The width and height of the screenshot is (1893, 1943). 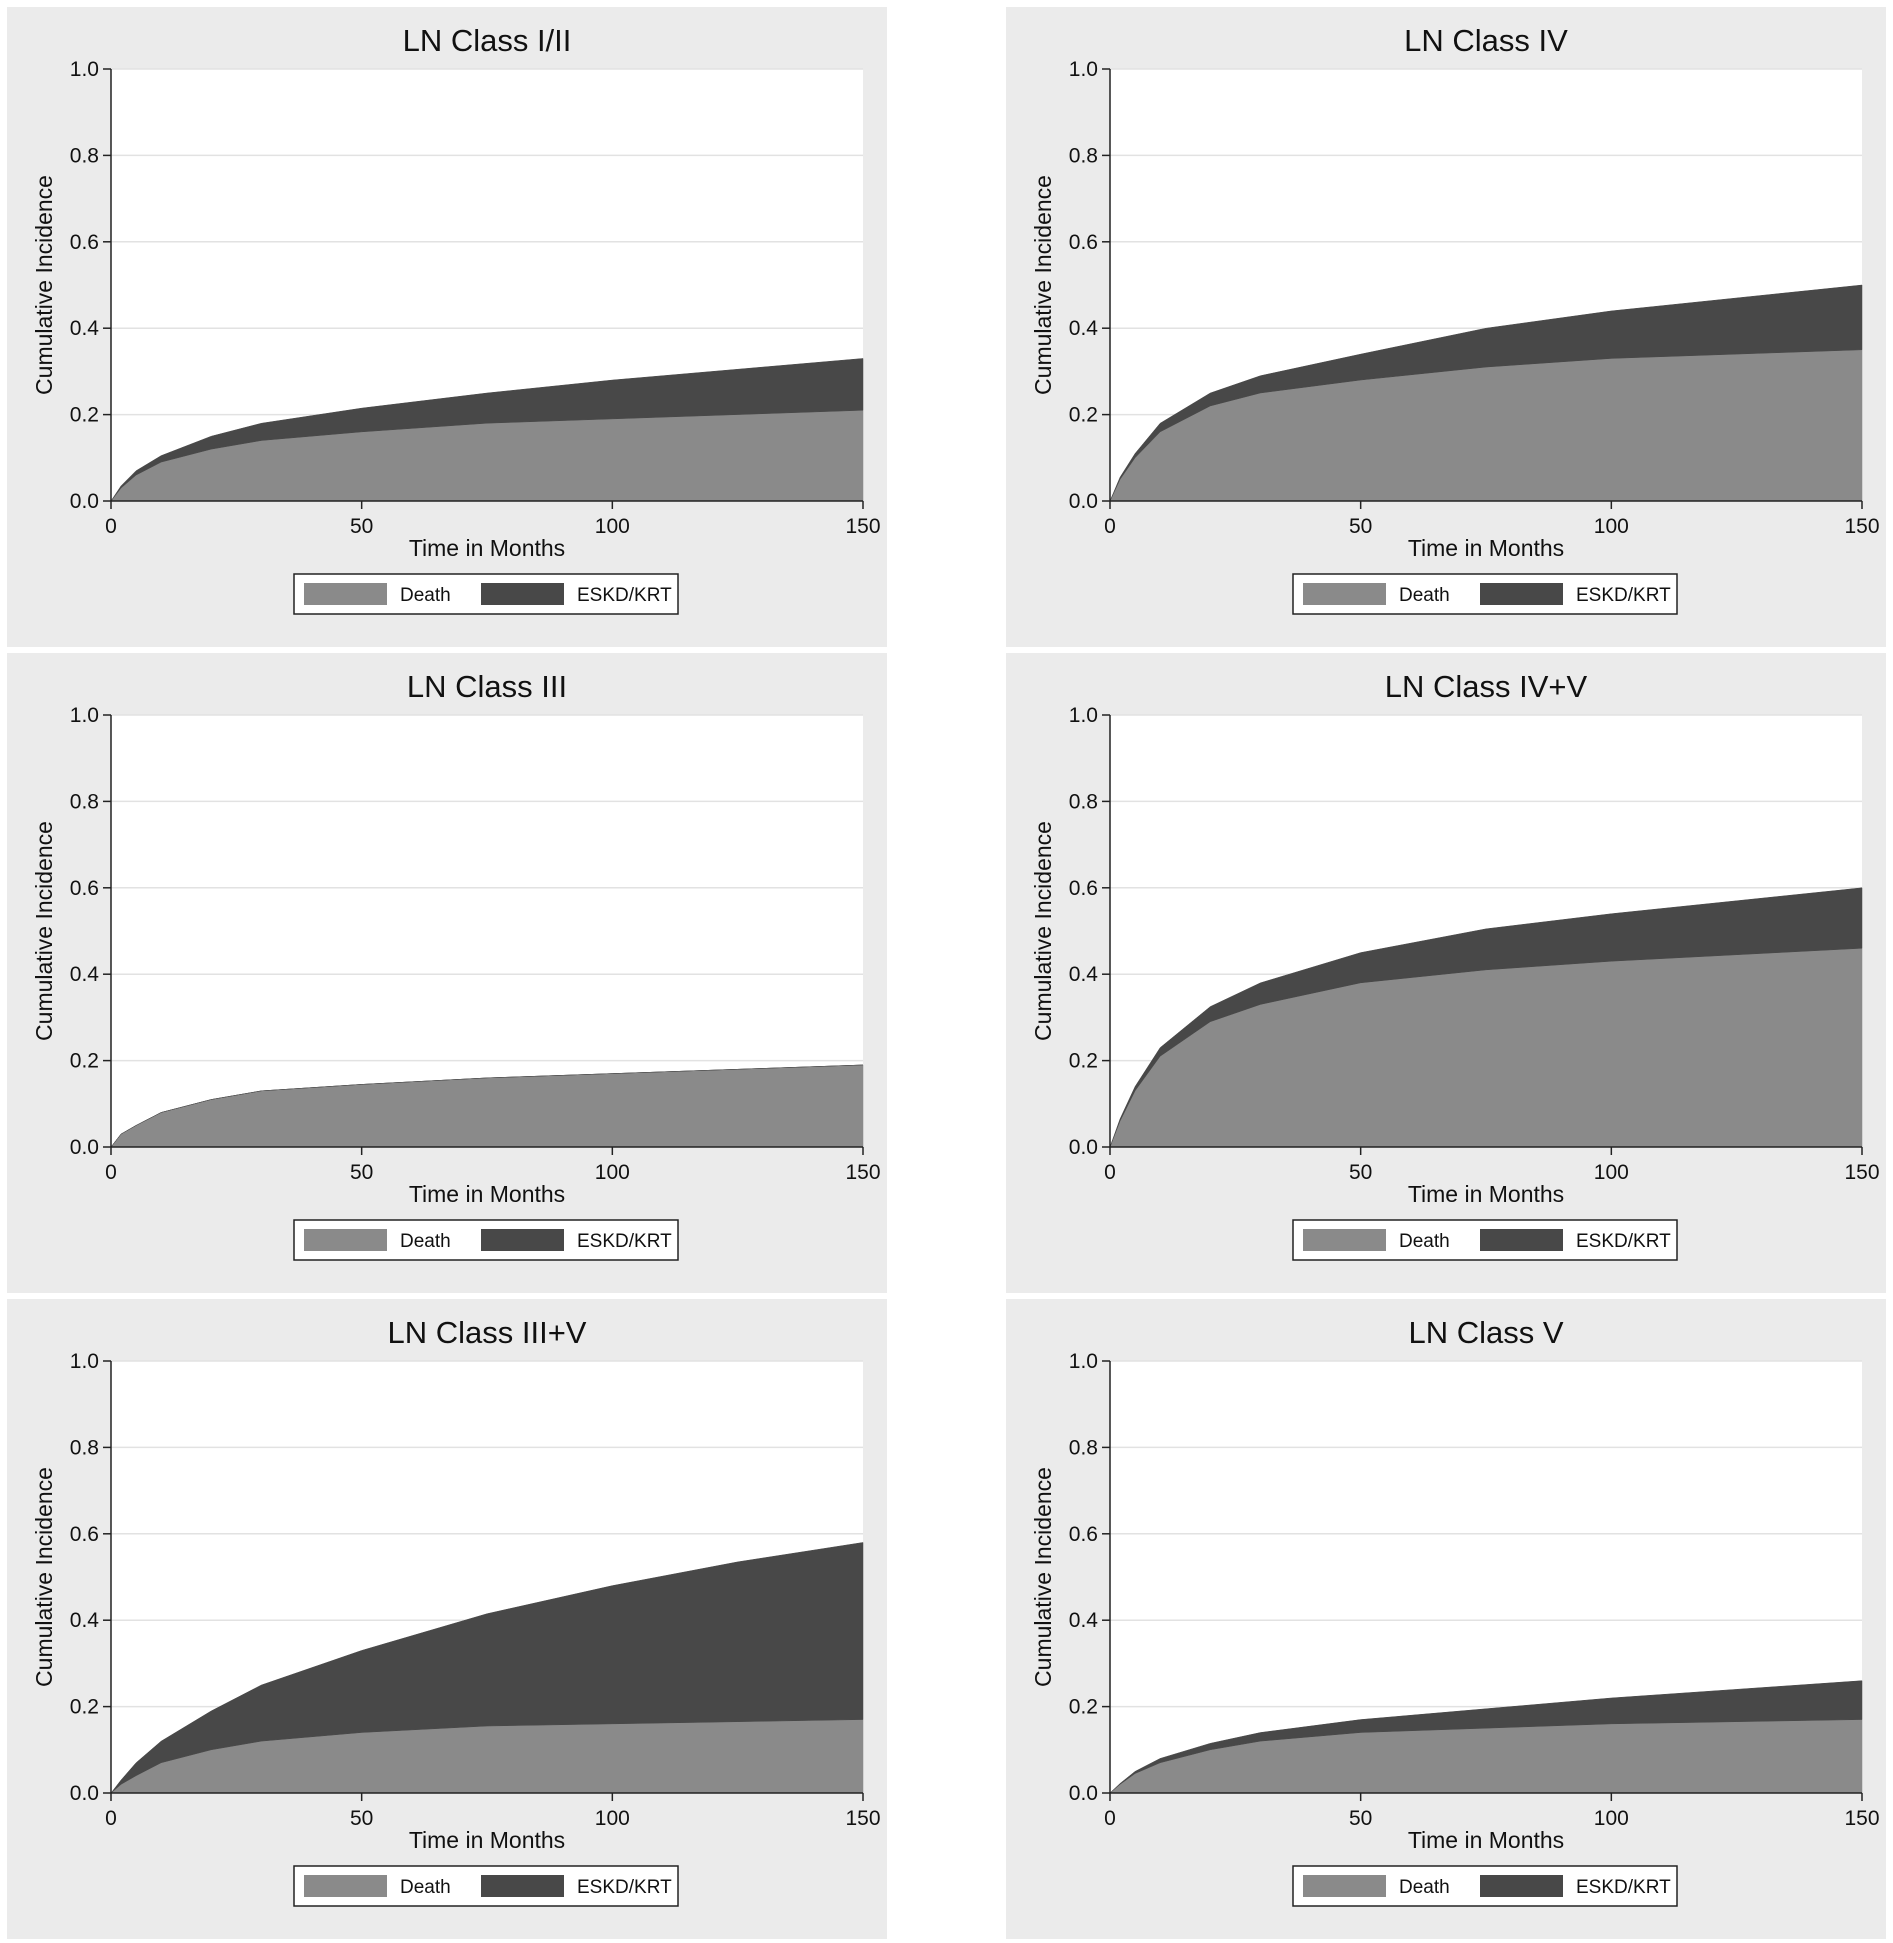 I want to click on chart-title: LN Class I/II, so click(x=487, y=40).